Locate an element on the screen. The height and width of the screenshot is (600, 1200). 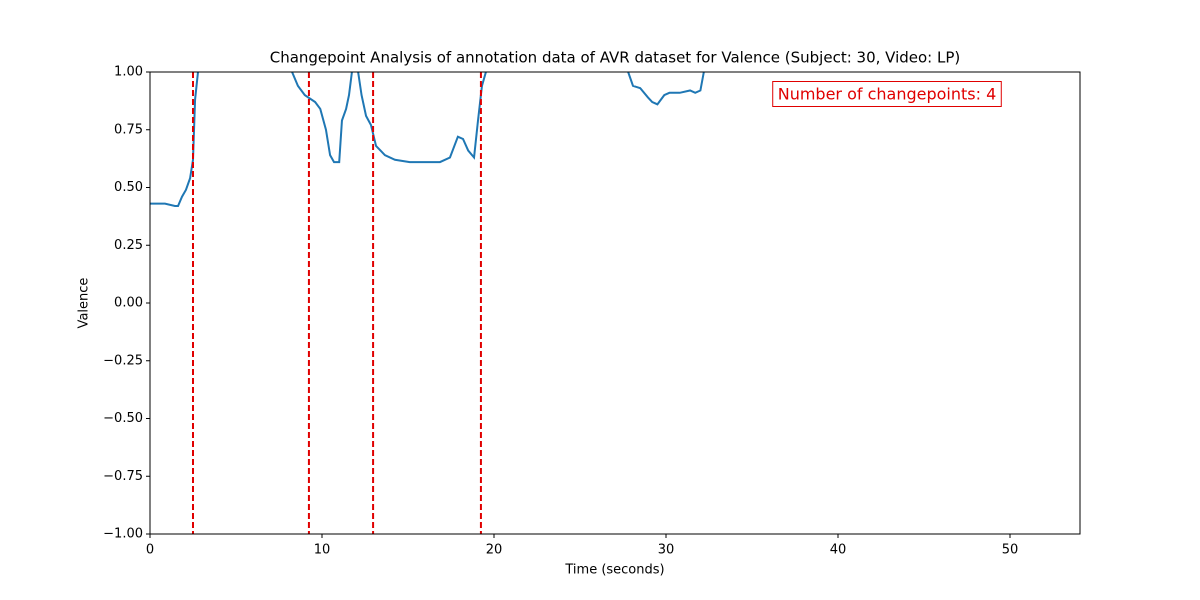
y-tick-label: −0.75 is located at coordinates (123, 476).